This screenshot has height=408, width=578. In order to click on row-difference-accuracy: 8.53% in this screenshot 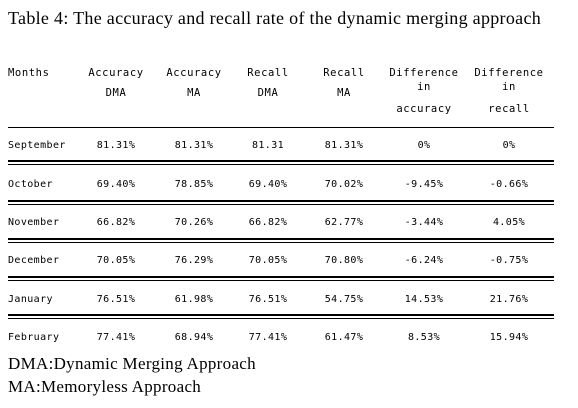, I will do `click(424, 337)`.